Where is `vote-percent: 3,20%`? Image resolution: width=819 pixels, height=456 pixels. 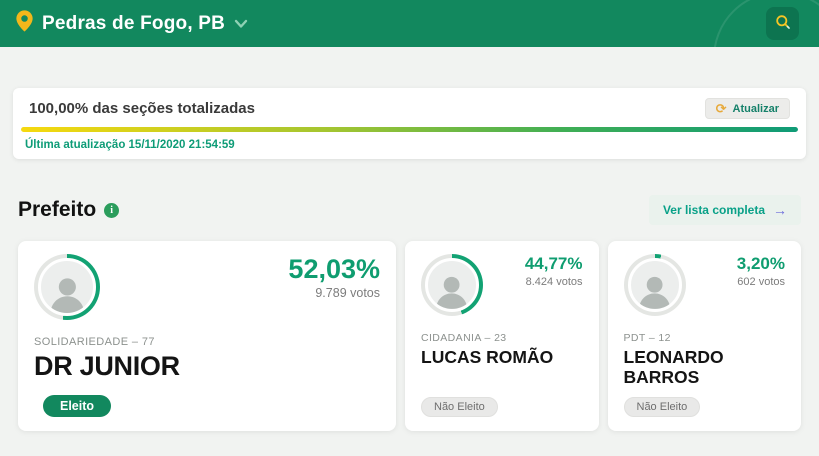 vote-percent: 3,20% is located at coordinates (760, 263).